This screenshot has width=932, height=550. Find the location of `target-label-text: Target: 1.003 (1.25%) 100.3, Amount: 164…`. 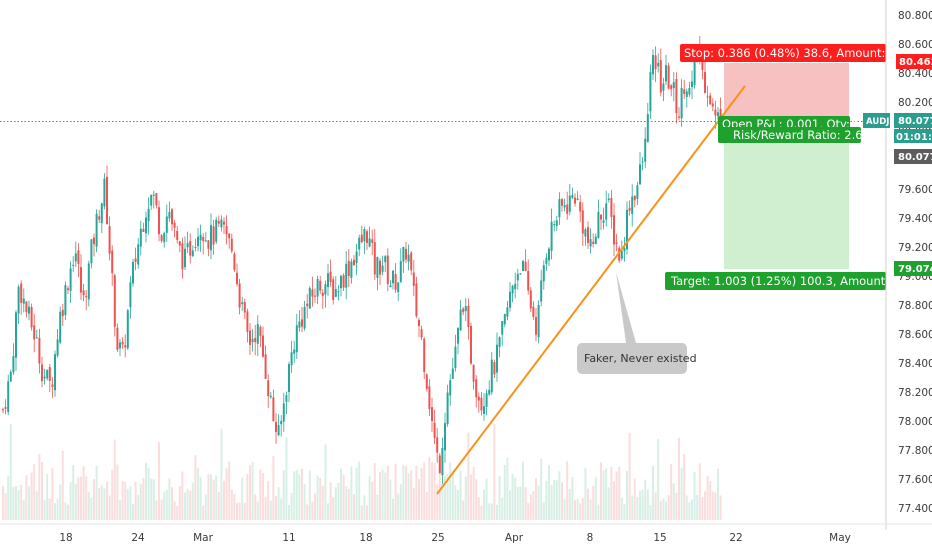

target-label-text: Target: 1.003 (1.25%) 100.3, Amount: 164… is located at coordinates (796, 281).